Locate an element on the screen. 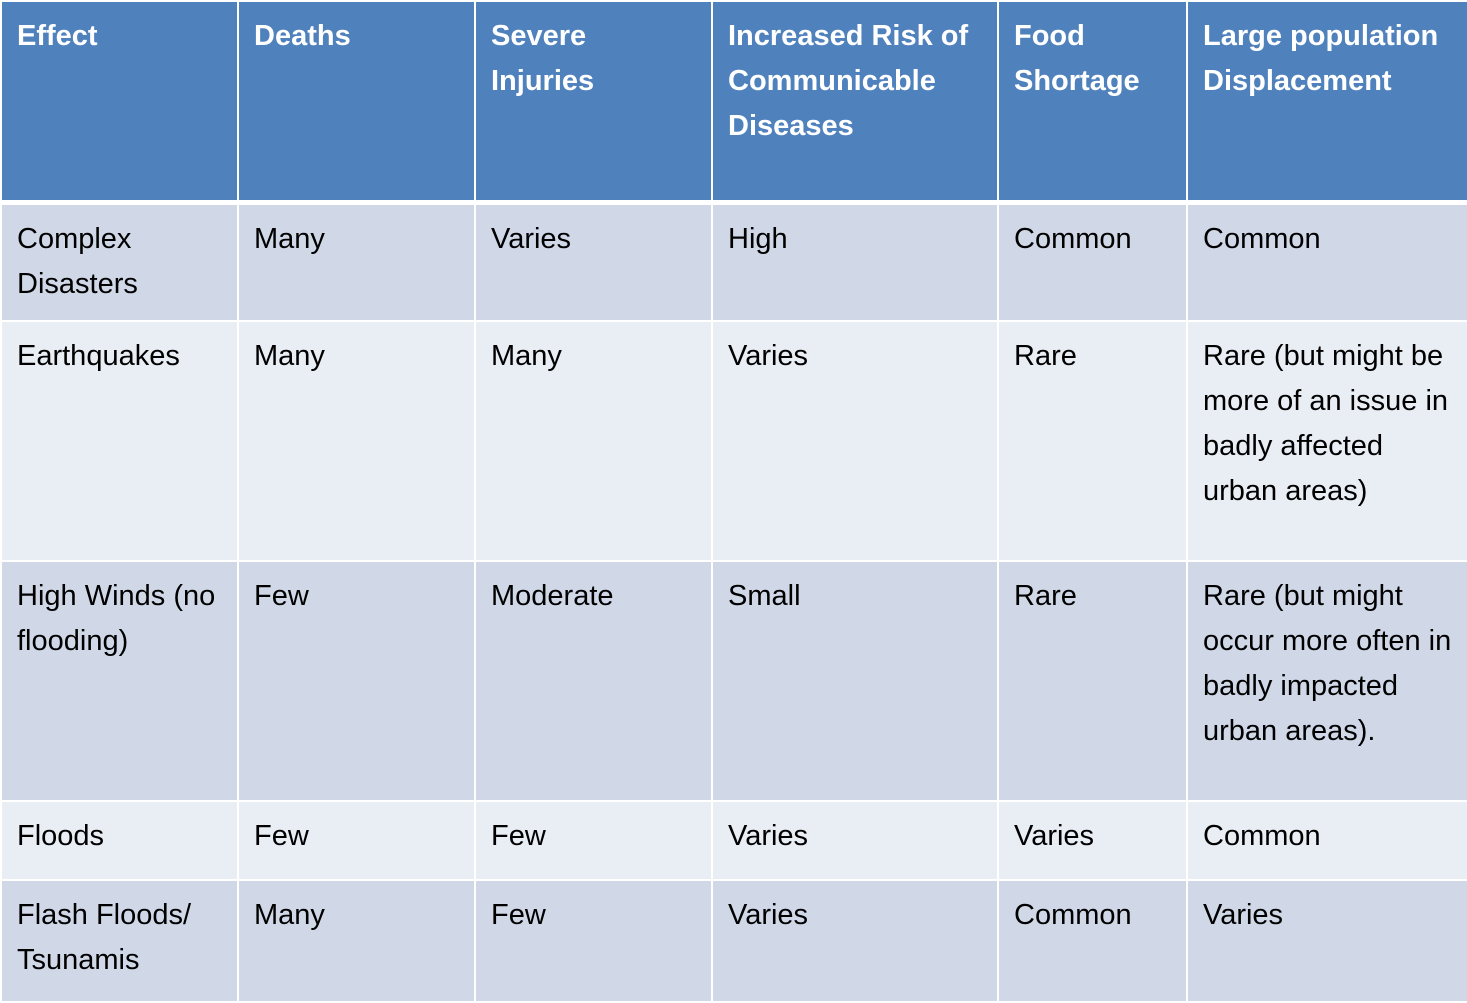 Image resolution: width=1467 pixels, height=1003 pixels. table-cell: Flash Floods/ Tsunamis is located at coordinates (119, 941).